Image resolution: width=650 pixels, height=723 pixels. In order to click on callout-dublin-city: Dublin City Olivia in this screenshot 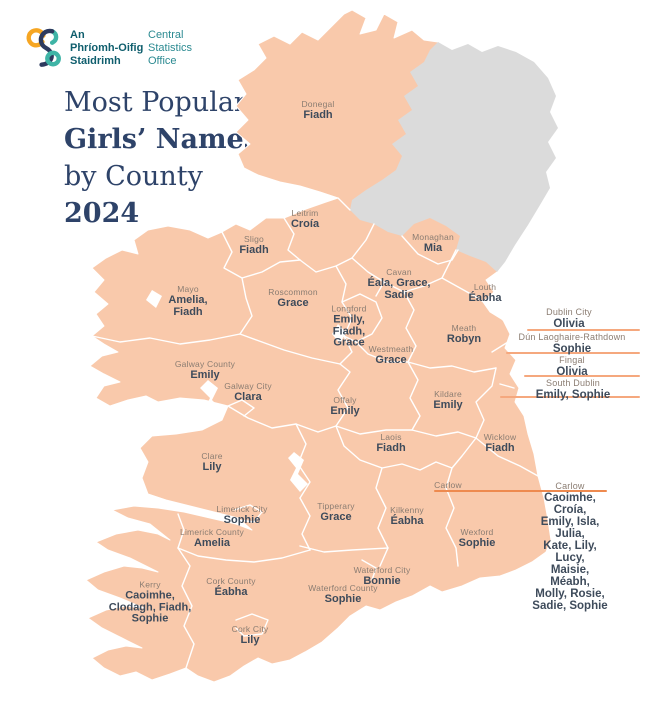, I will do `click(569, 318)`.